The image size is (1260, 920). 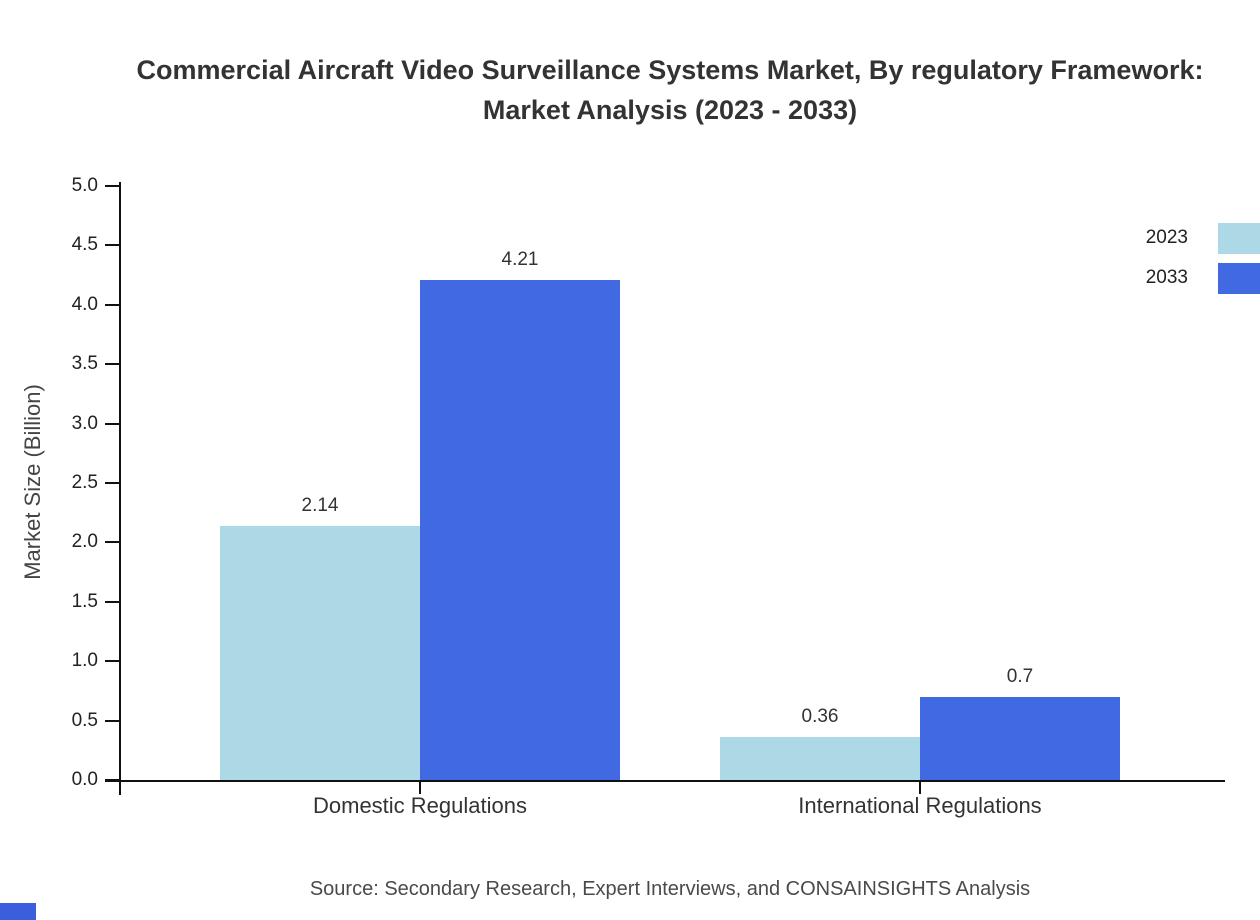 I want to click on y-tick-label: 5.0, so click(x=84, y=185).